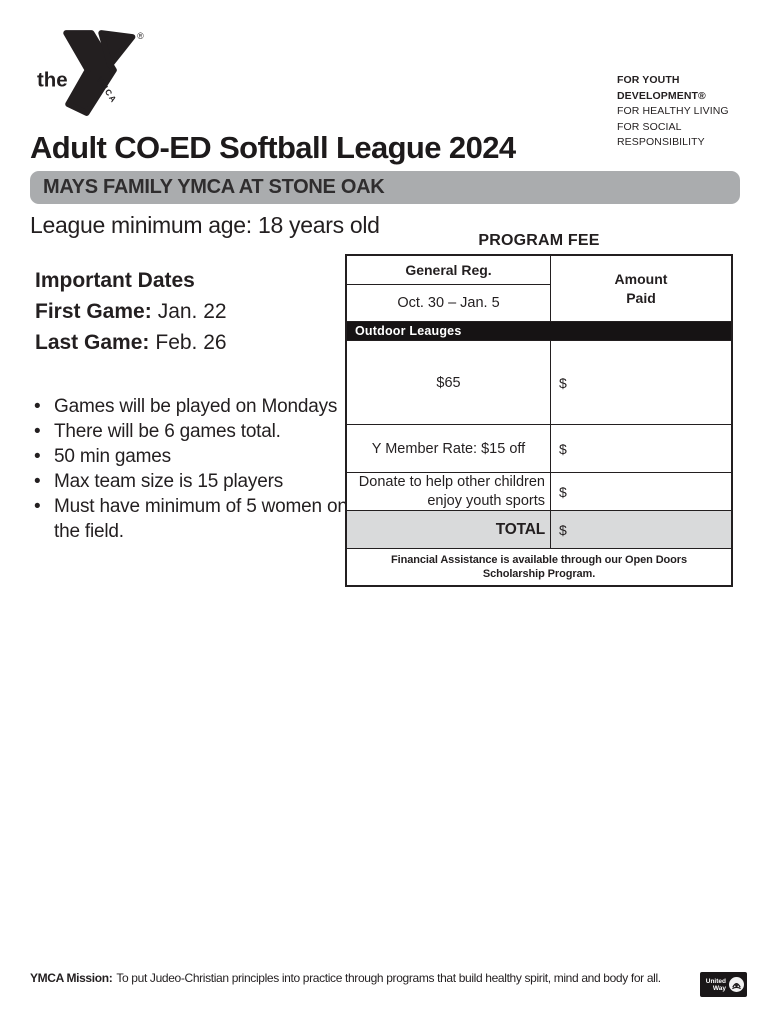 This screenshot has width=770, height=1024. Describe the element at coordinates (449, 382) in the screenshot. I see `fee-amount-label: $65` at that location.